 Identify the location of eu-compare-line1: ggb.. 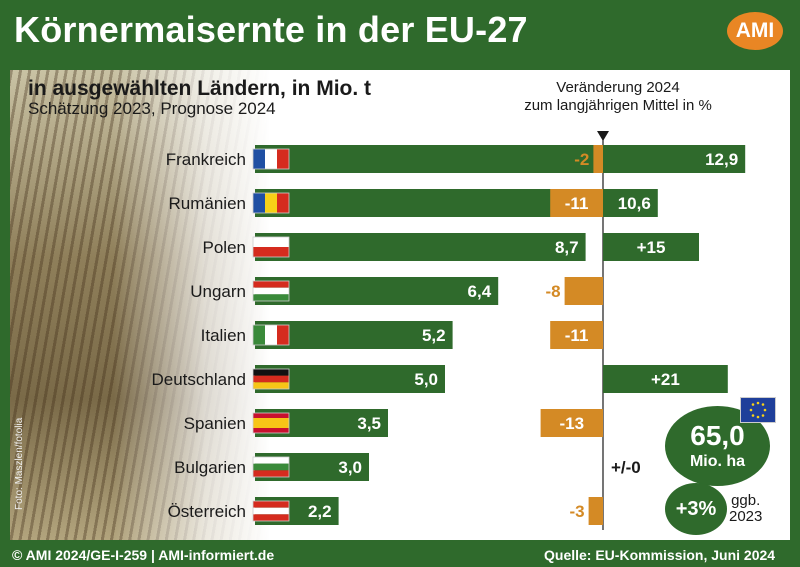
(746, 500).